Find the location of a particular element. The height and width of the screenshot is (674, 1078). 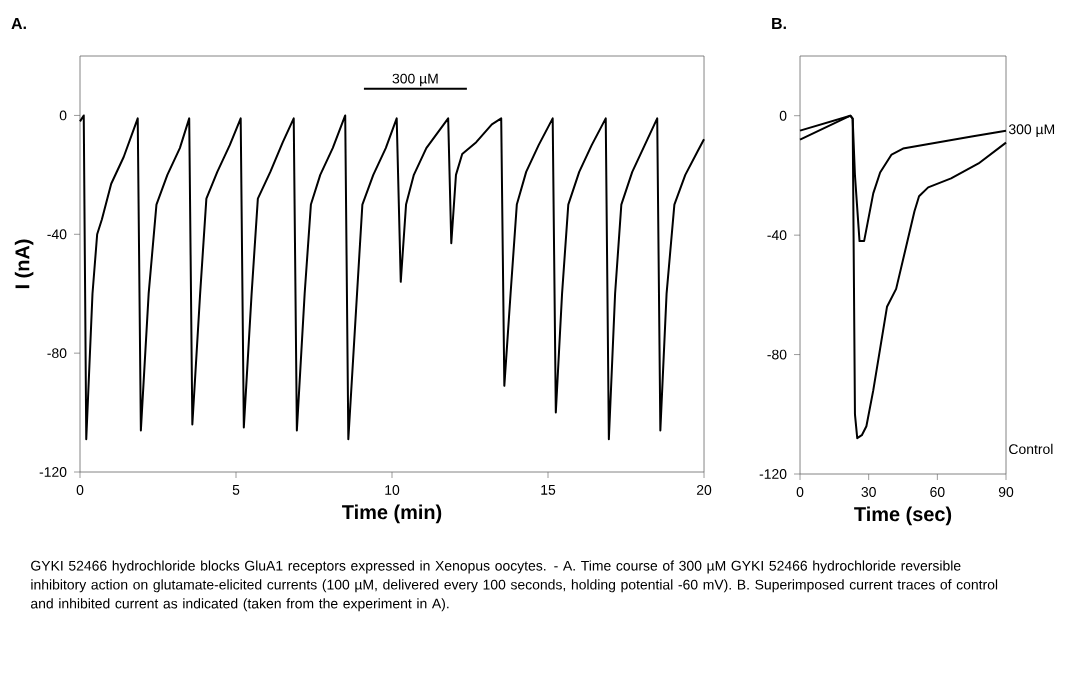

x-axis-title: Time (min) is located at coordinates (392, 514).